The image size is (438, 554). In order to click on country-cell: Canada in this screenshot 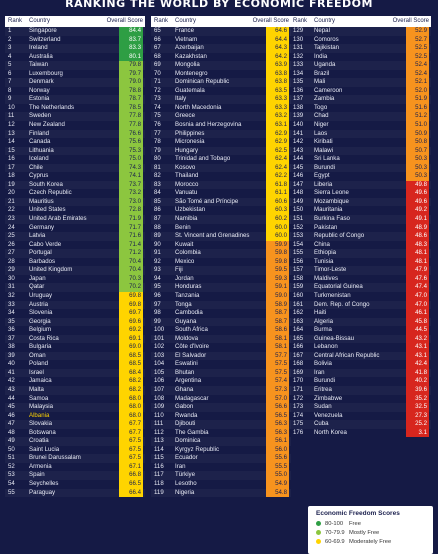, I will do `click(40, 142)`.